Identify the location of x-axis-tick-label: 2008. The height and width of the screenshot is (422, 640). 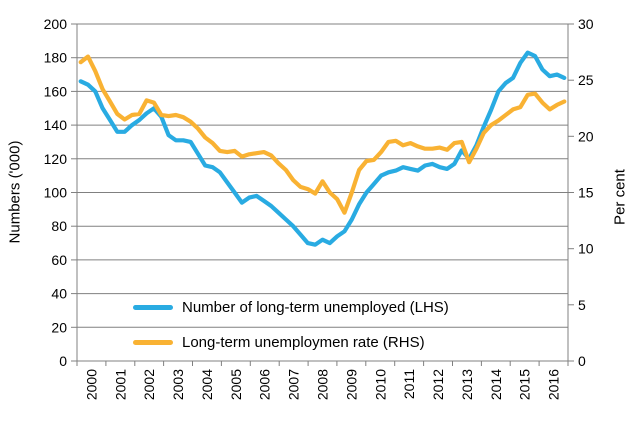
(323, 384).